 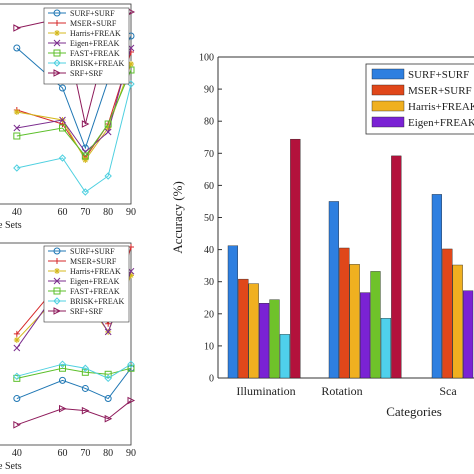 I want to click on series-surf-surf, so click(x=74, y=383).